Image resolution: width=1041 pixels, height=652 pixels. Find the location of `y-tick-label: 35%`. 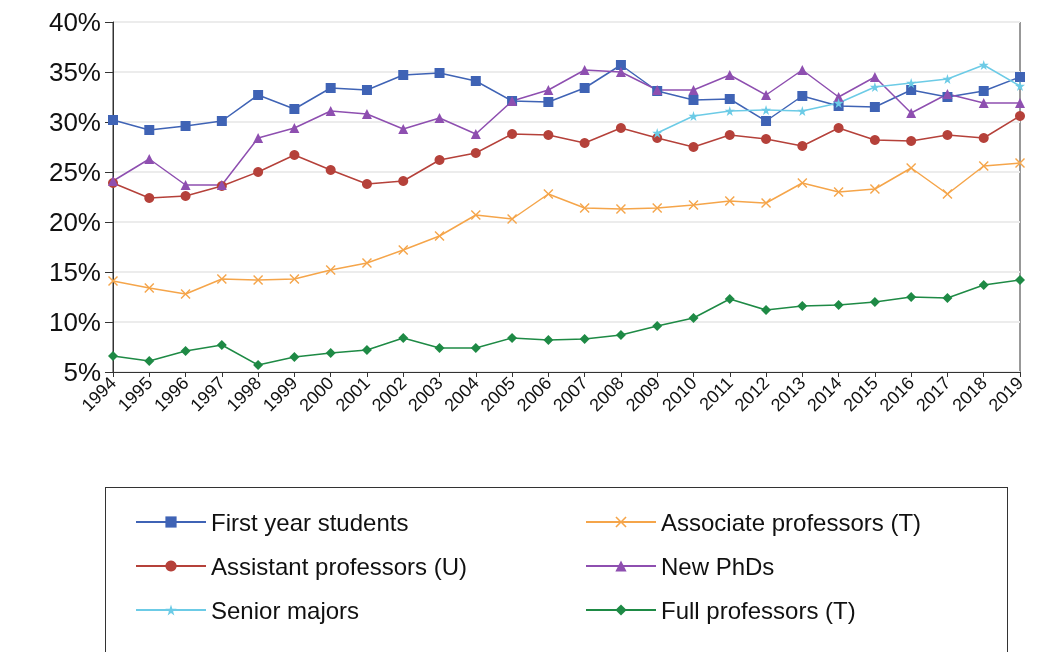

y-tick-label: 35% is located at coordinates (74, 72).